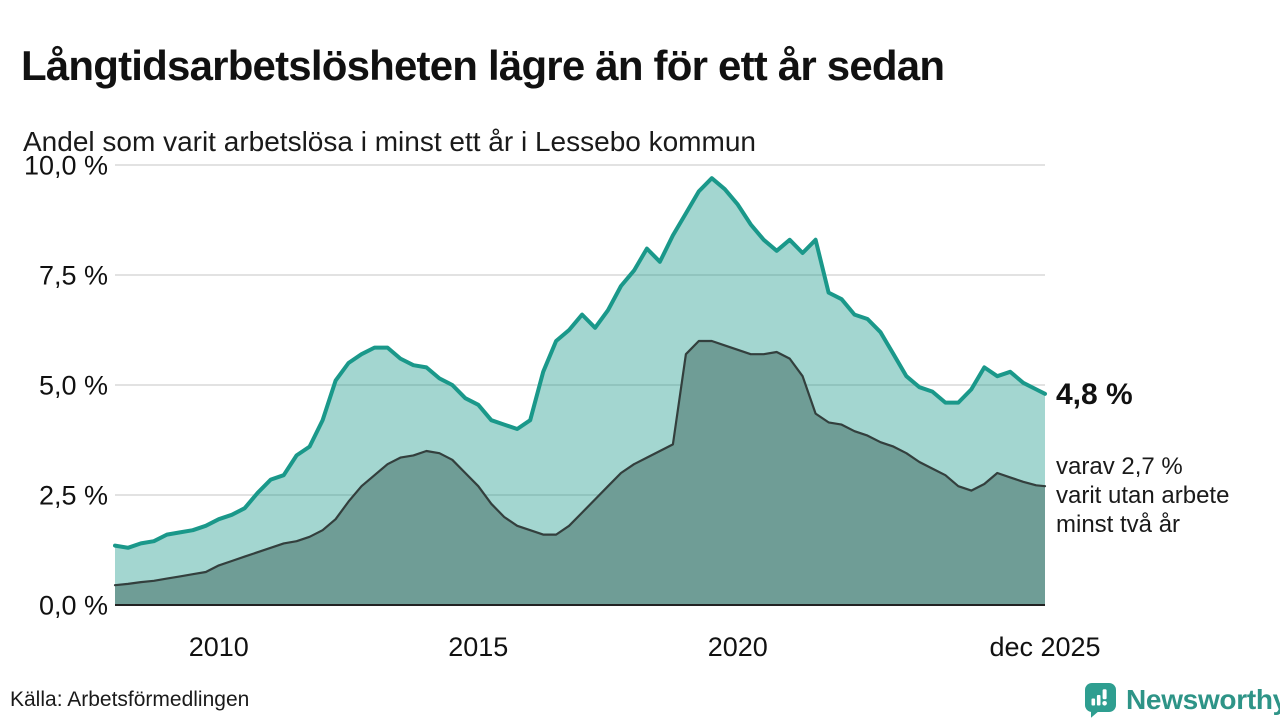  What do you see at coordinates (73, 495) in the screenshot?
I see `y-axis-tick-label: 2,5 %` at bounding box center [73, 495].